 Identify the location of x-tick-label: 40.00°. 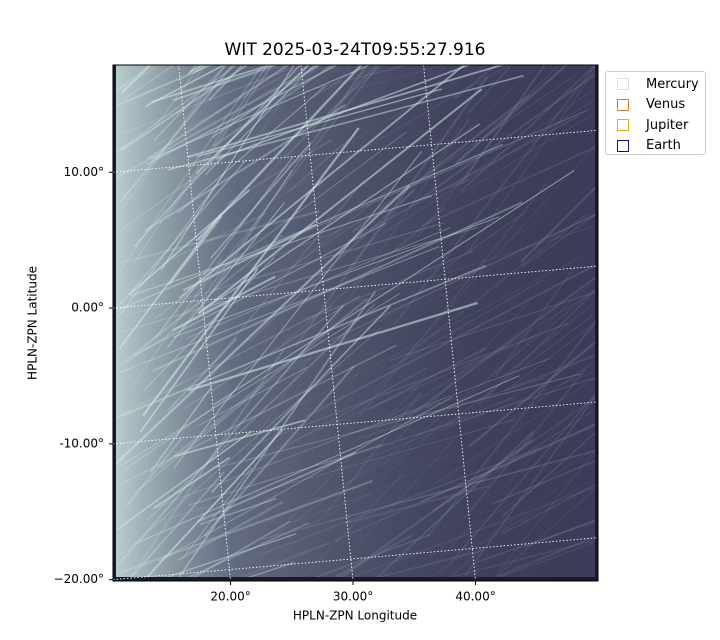
(475, 597).